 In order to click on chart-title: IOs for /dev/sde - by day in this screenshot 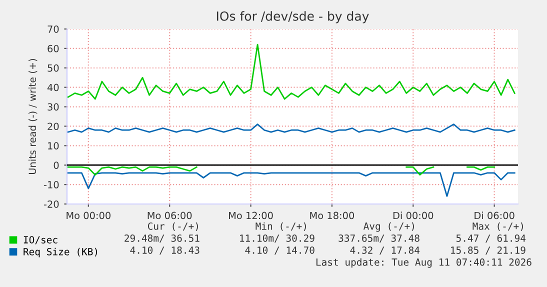, I will do `click(292, 17)`.